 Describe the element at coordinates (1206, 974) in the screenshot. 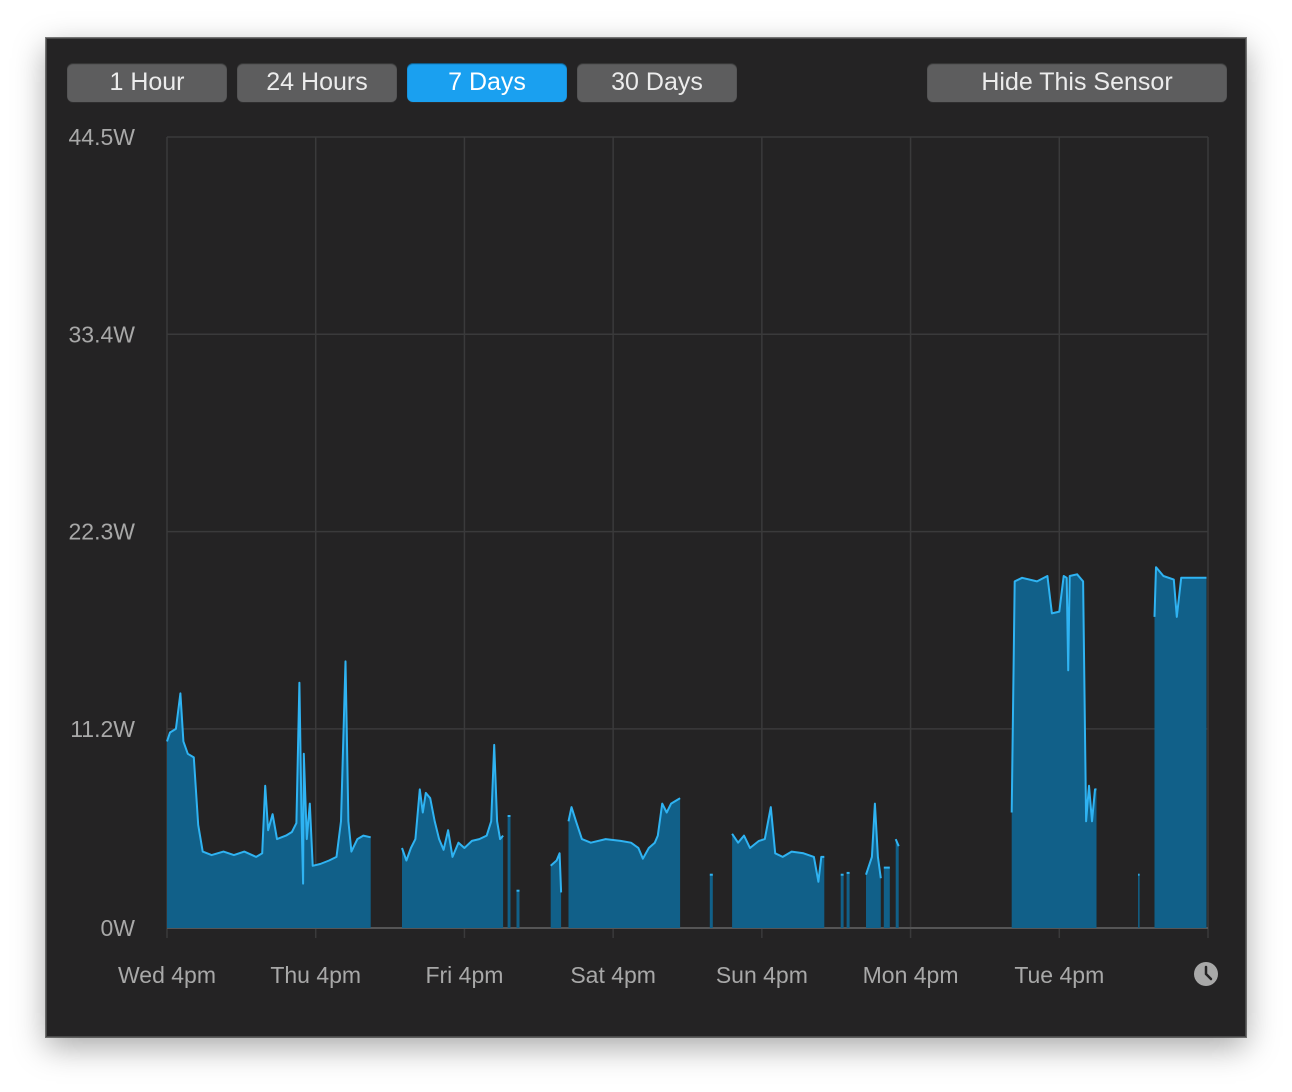

I see `clock-icon` at that location.